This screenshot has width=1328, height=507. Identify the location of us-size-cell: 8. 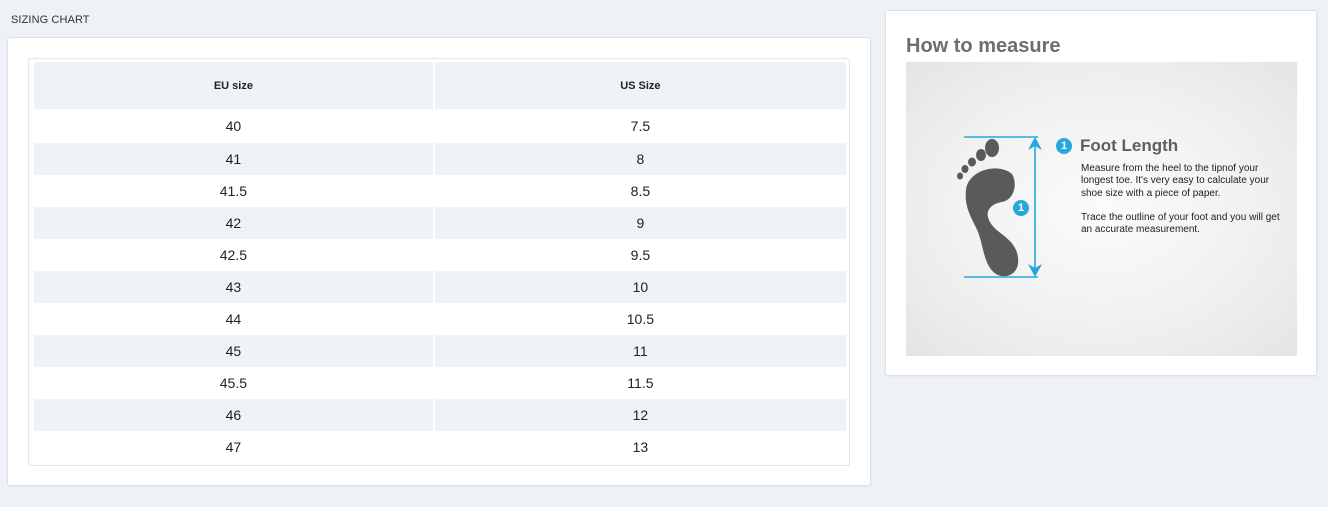
(640, 159).